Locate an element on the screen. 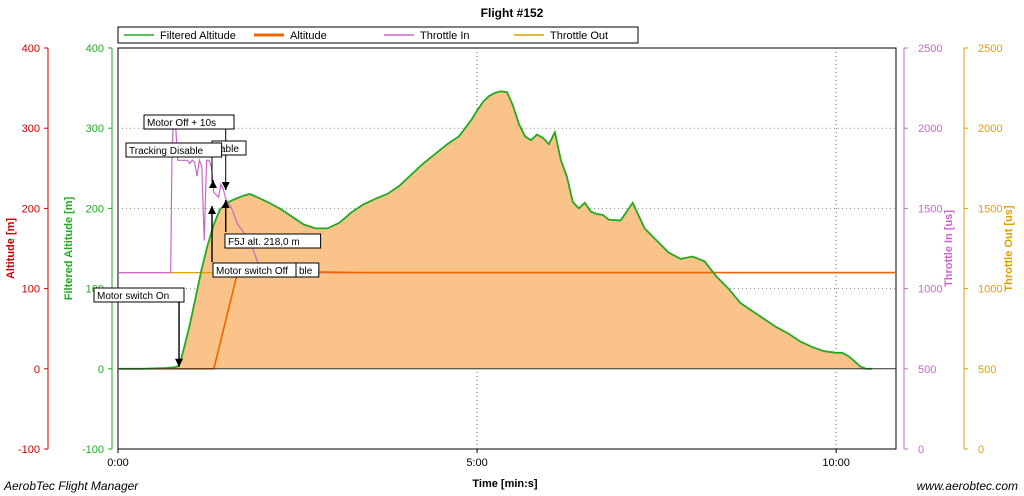  annotation-tracking-arrowhead is located at coordinates (213, 183).